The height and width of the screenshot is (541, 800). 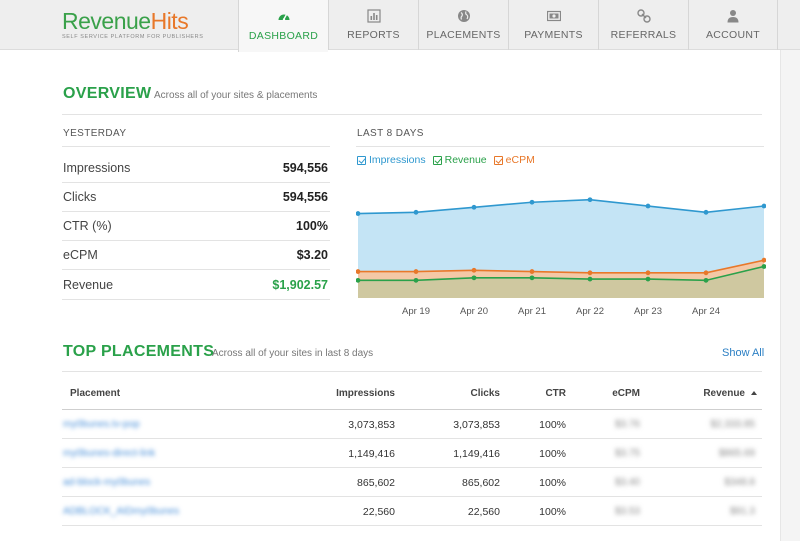 I want to click on placement-link: ad-block-my0bunes, so click(x=107, y=482).